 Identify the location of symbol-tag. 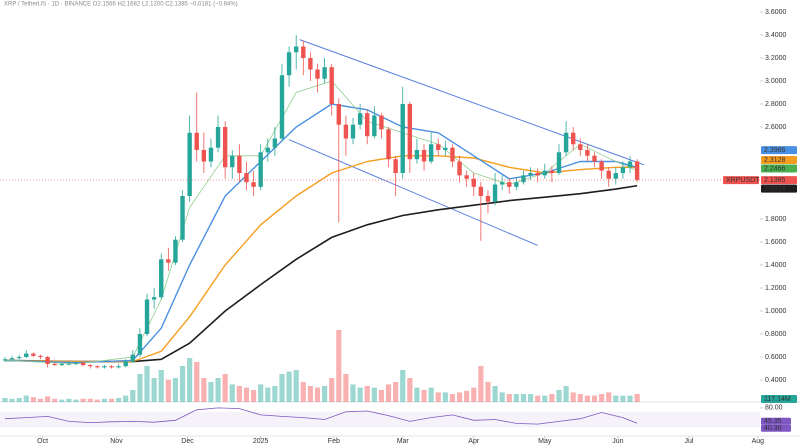
(741, 180).